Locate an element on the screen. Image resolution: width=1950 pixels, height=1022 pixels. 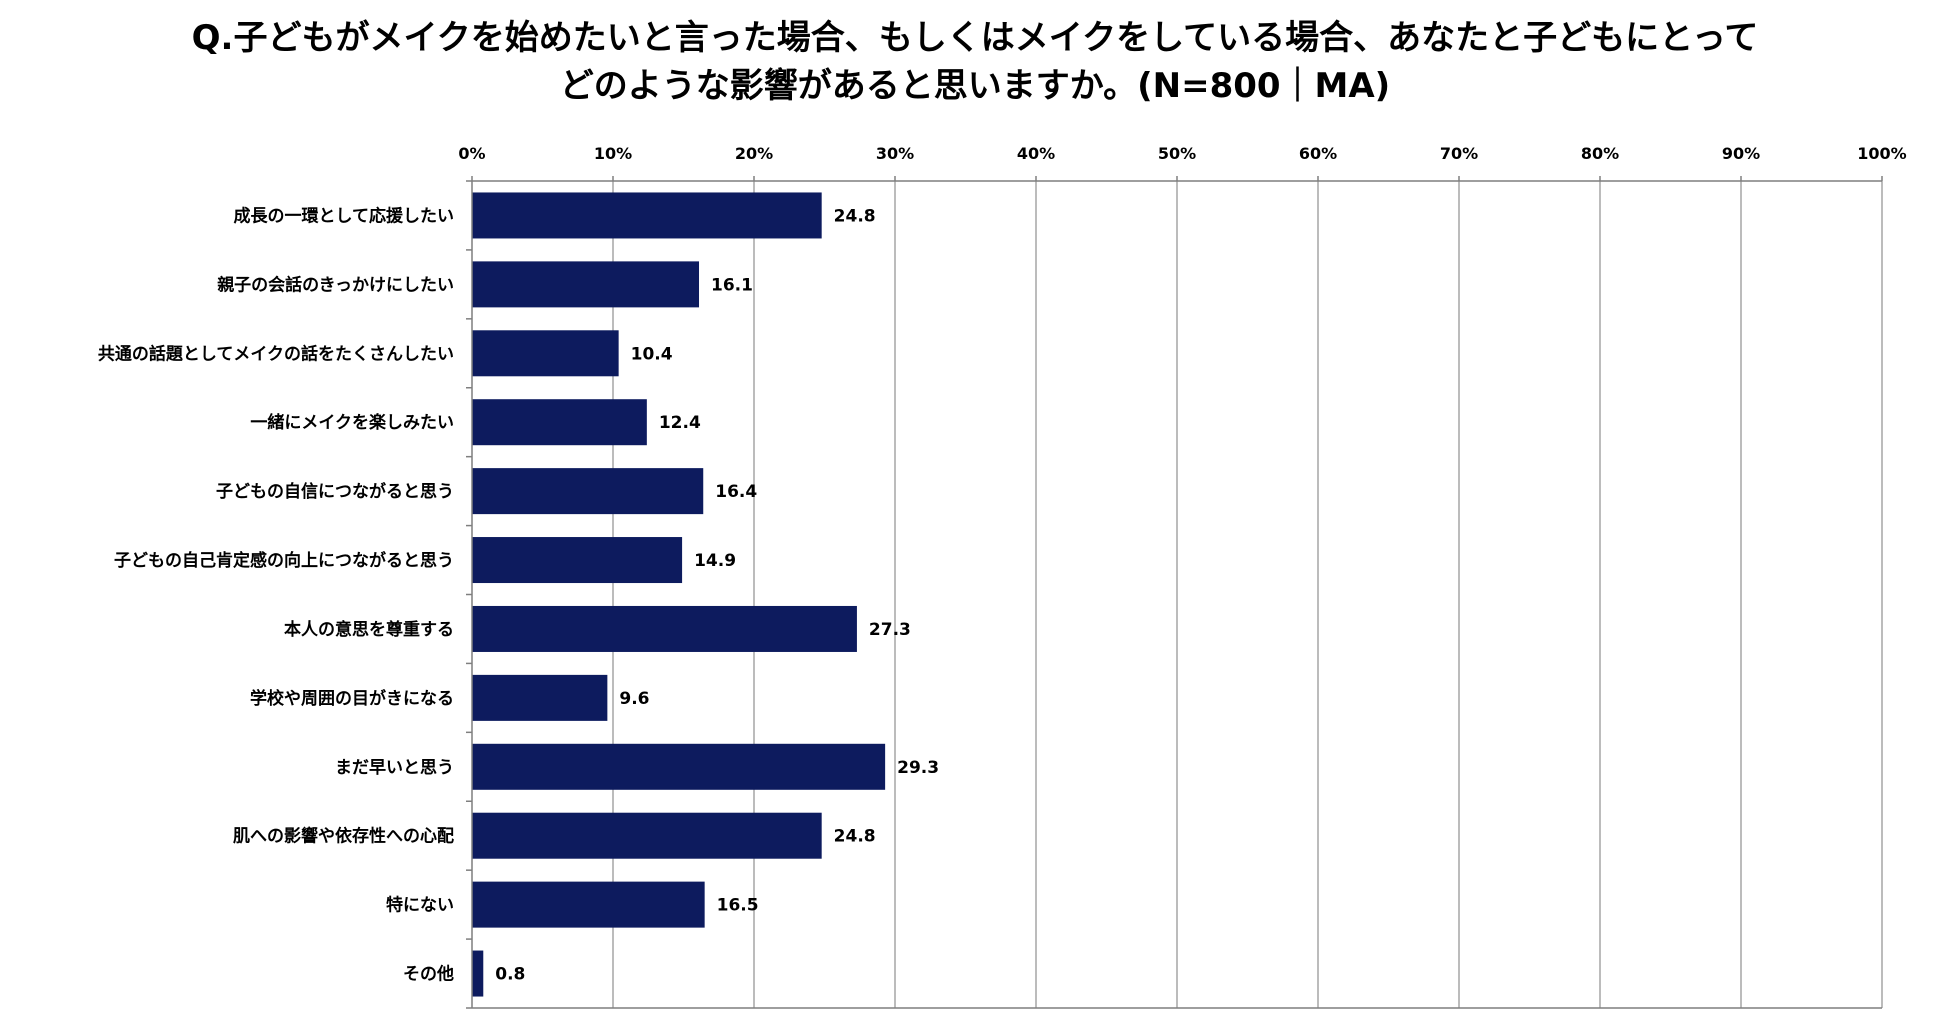
data-label: 14.9 is located at coordinates (715, 561).